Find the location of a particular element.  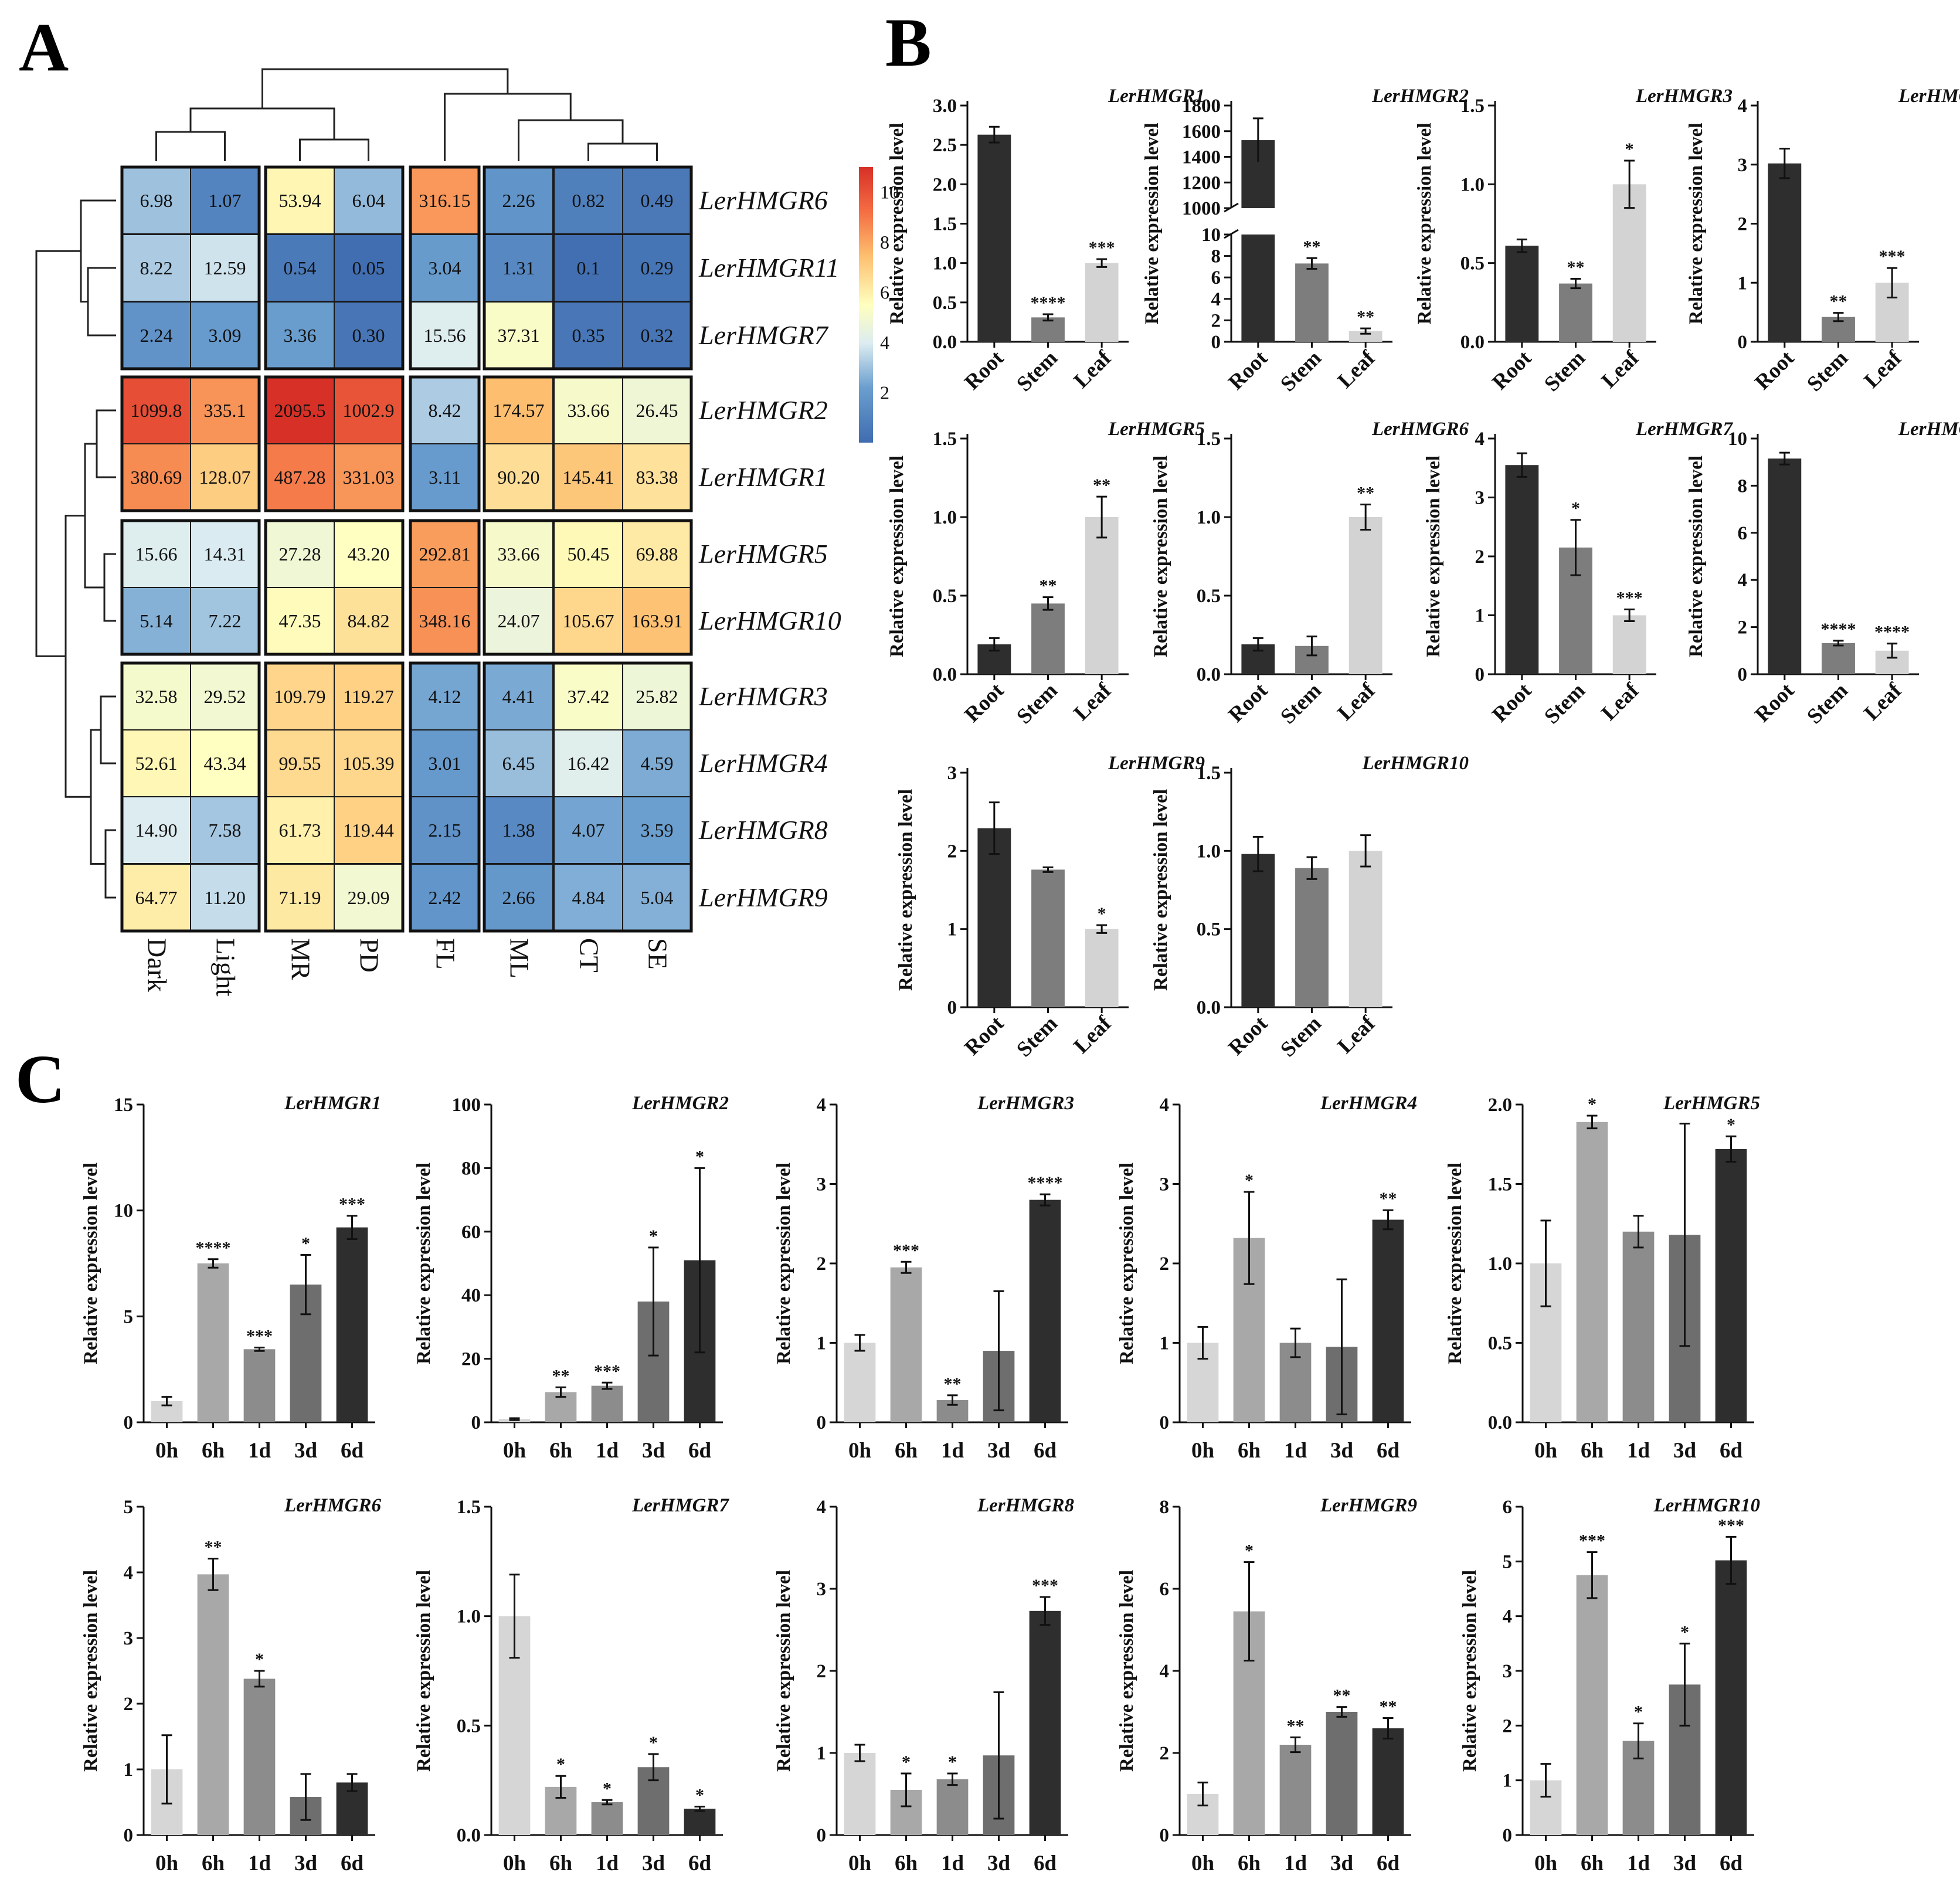

heatmap-value: 119.27 is located at coordinates (368, 696).